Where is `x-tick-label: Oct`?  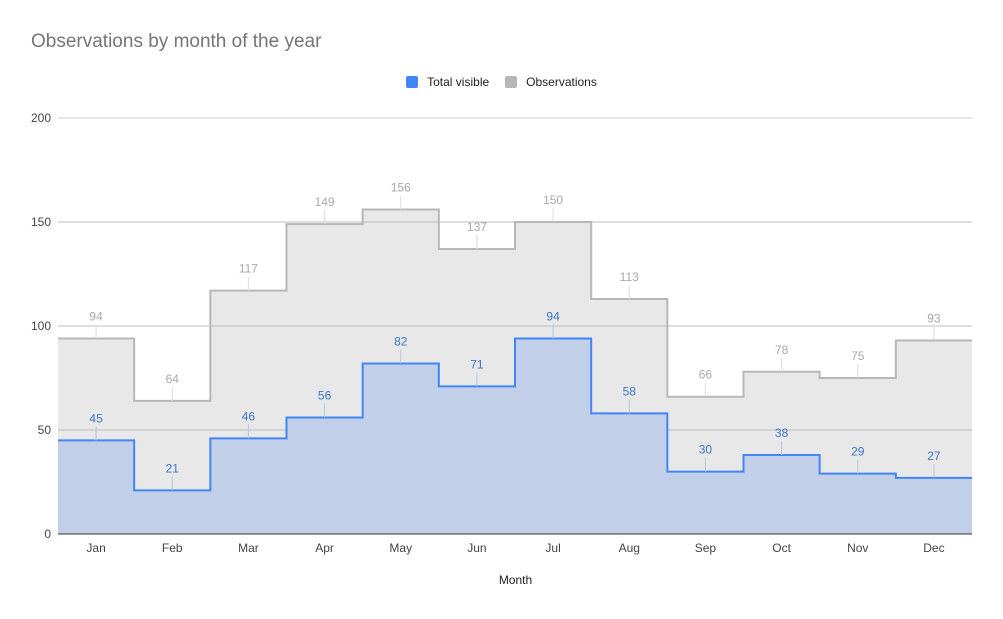
x-tick-label: Oct is located at coordinates (781, 548).